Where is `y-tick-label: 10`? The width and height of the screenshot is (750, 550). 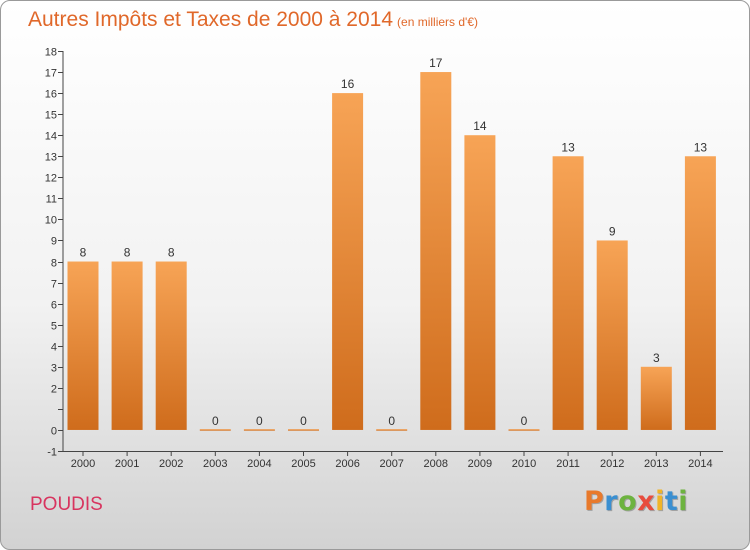
y-tick-label: 10 is located at coordinates (51, 221).